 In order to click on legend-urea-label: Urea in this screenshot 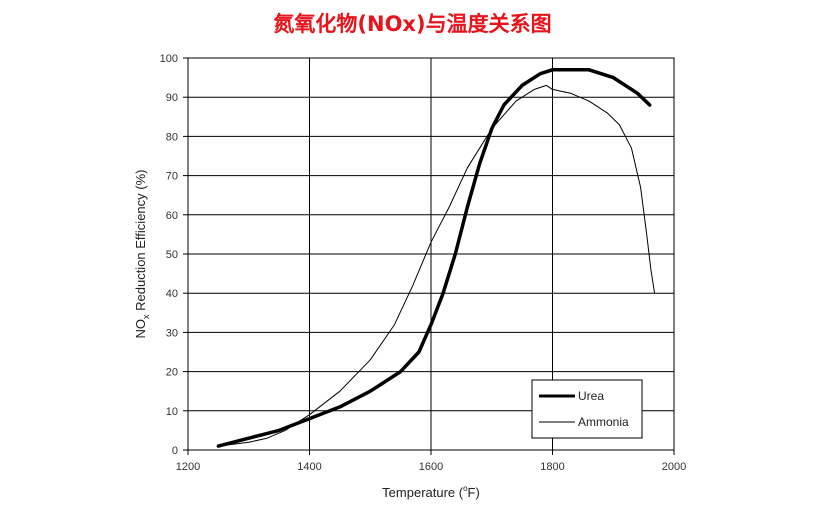, I will do `click(591, 396)`.